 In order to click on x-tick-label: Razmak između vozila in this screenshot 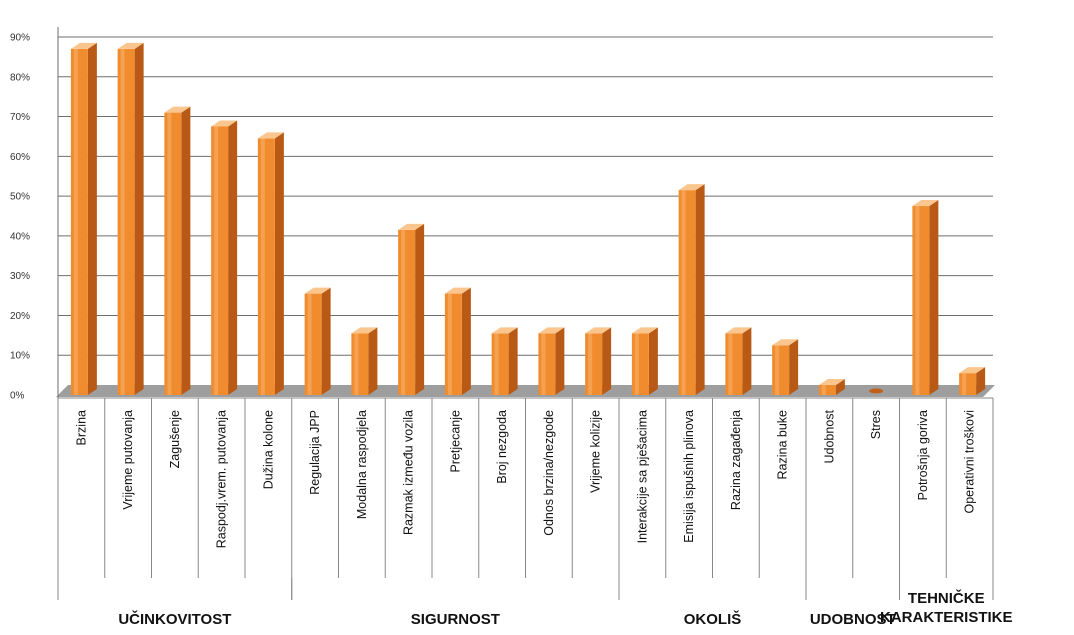, I will do `click(409, 472)`.